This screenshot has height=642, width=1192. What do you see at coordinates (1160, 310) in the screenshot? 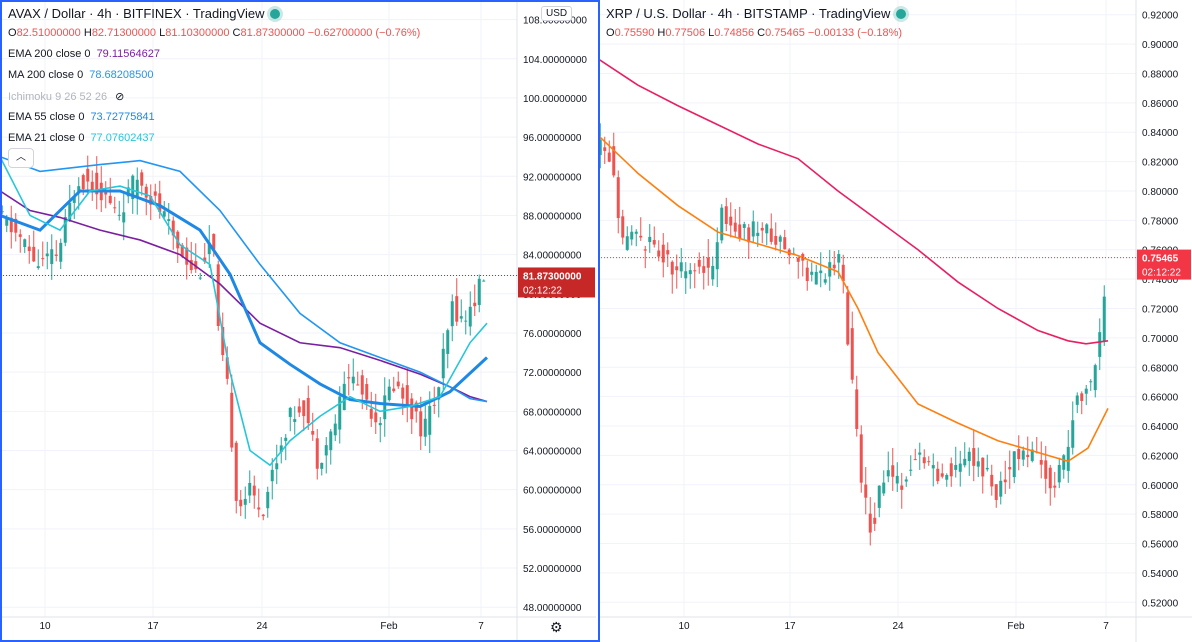
I see `y-tick-label: 0.72000` at bounding box center [1160, 310].